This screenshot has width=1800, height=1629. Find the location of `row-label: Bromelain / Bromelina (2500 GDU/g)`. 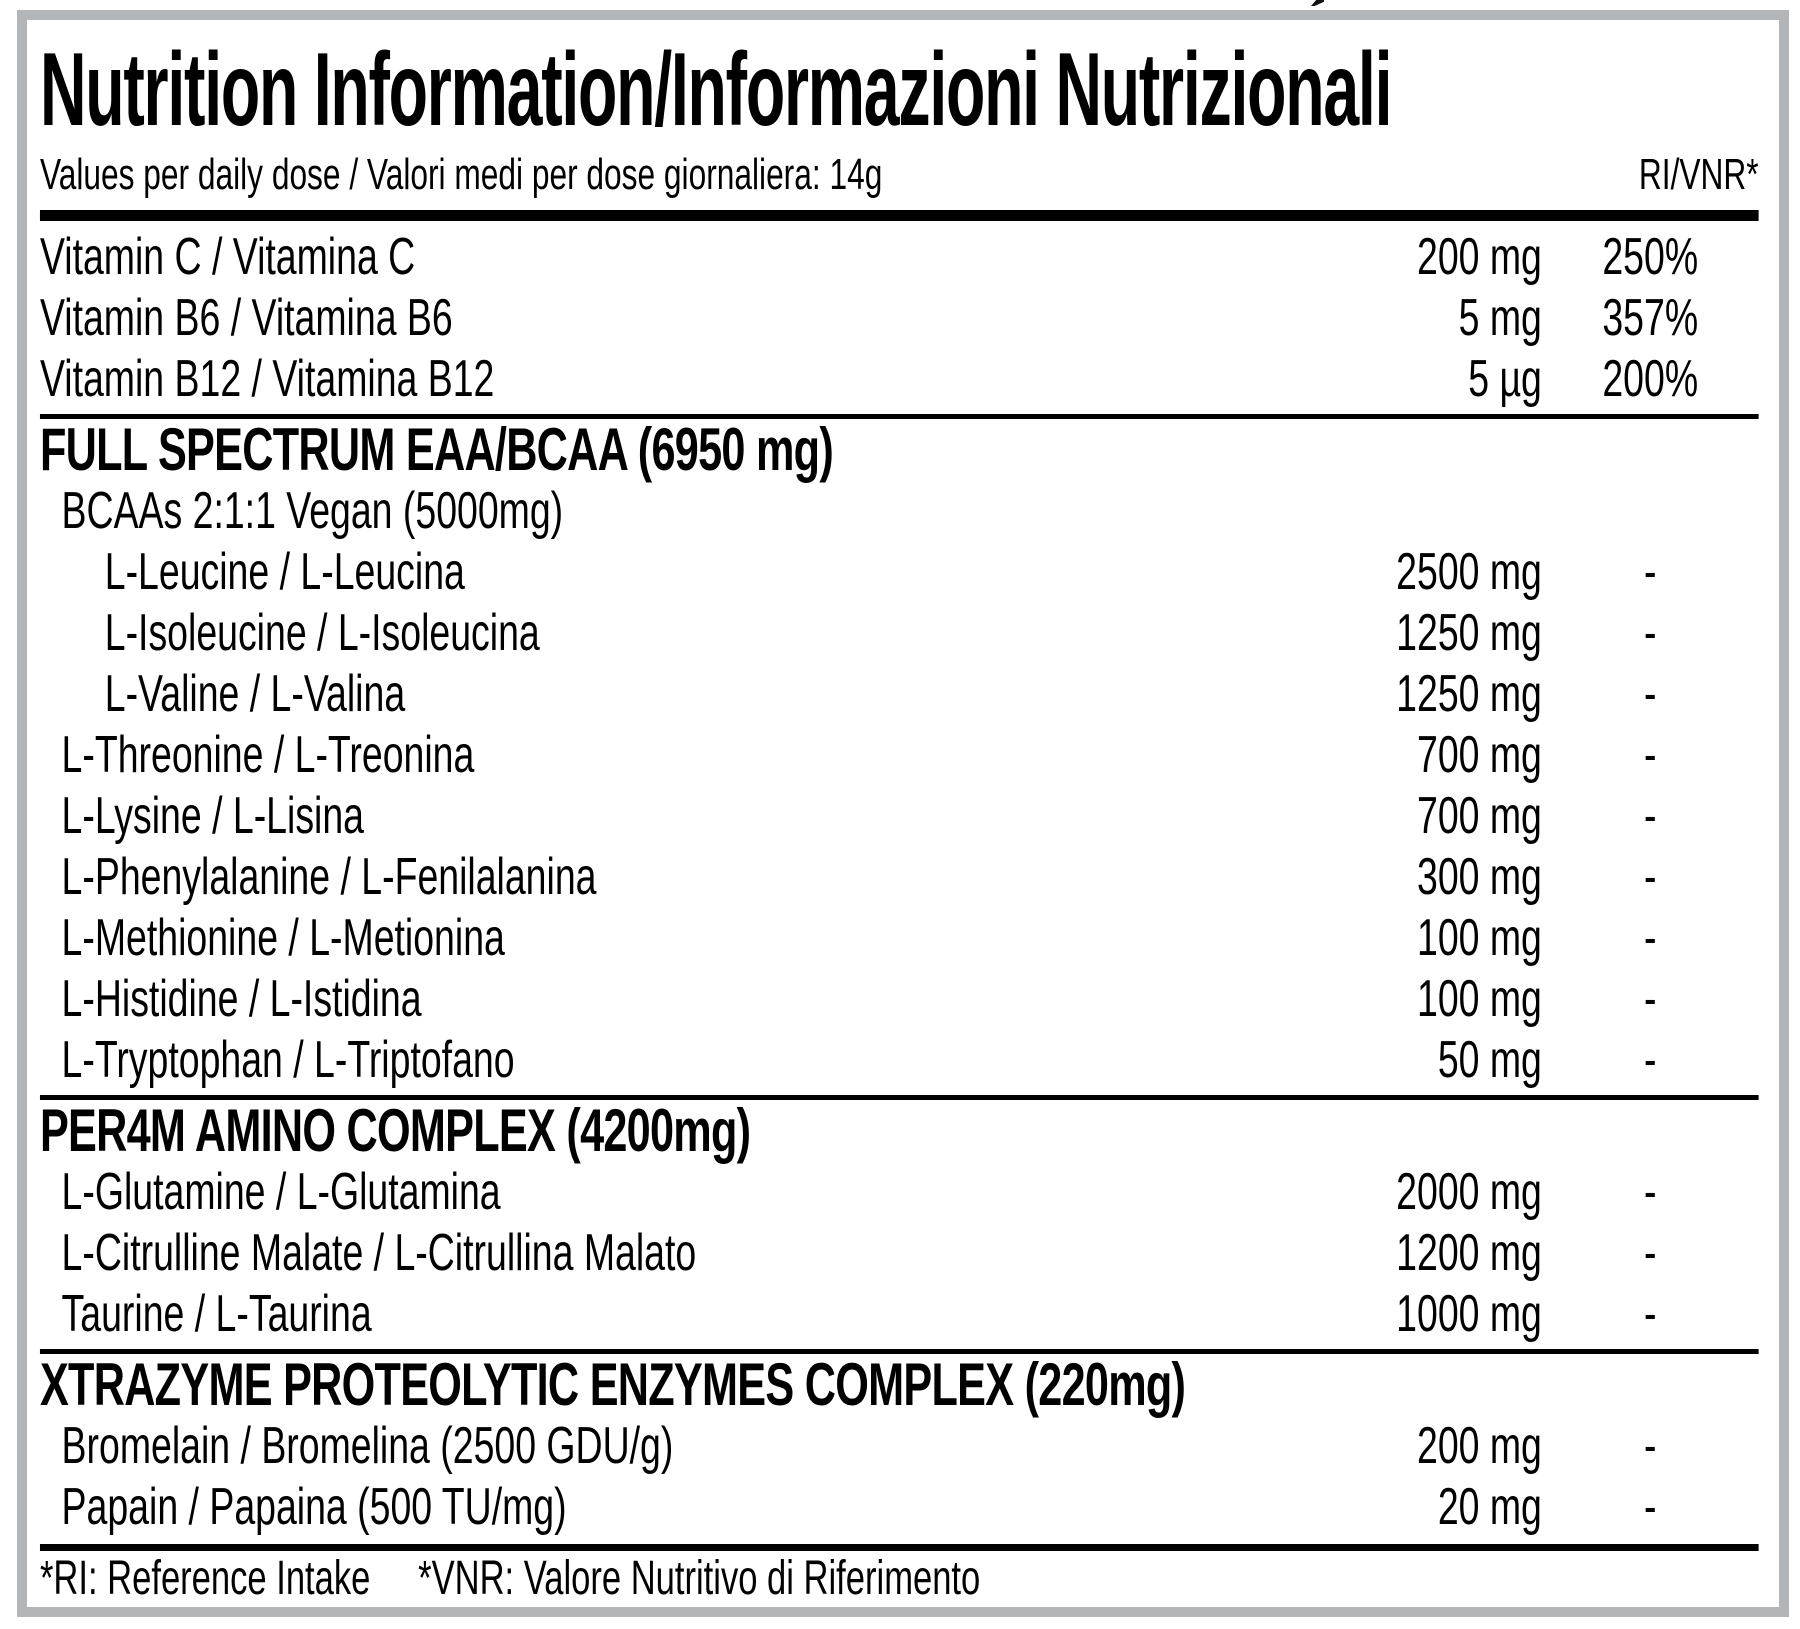

row-label: Bromelain / Bromelina (2500 GDU/g) is located at coordinates (367, 1446).